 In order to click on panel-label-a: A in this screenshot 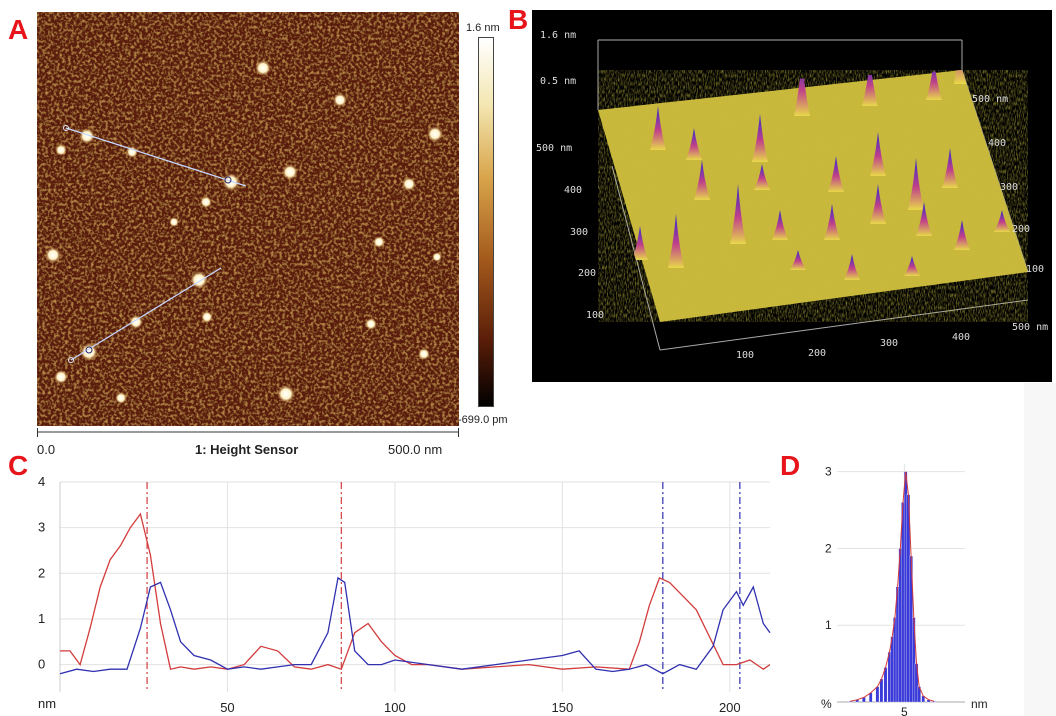, I will do `click(18, 29)`.